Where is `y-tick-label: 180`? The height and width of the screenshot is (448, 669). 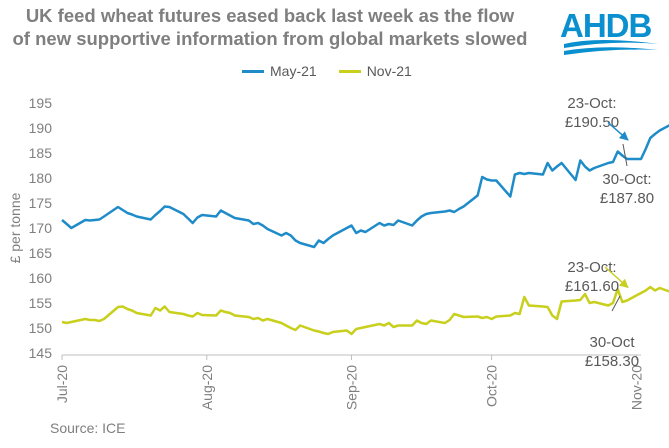
y-tick-label: 180 is located at coordinates (41, 178).